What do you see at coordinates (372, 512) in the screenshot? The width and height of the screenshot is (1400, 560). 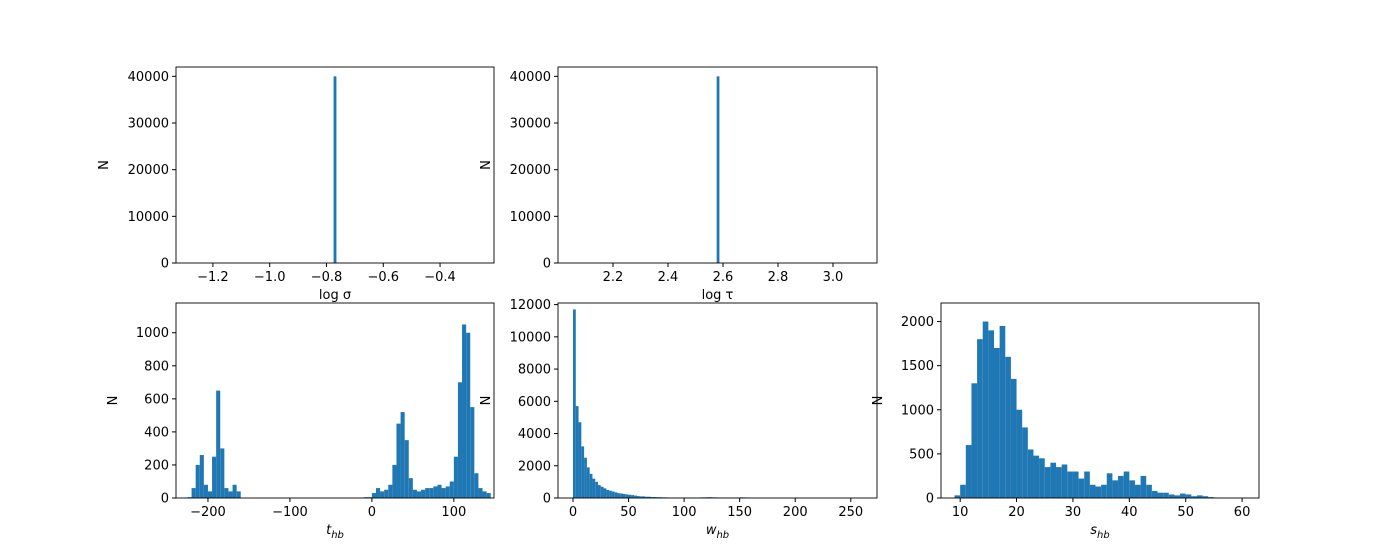 I see `x-tick-label: 0` at bounding box center [372, 512].